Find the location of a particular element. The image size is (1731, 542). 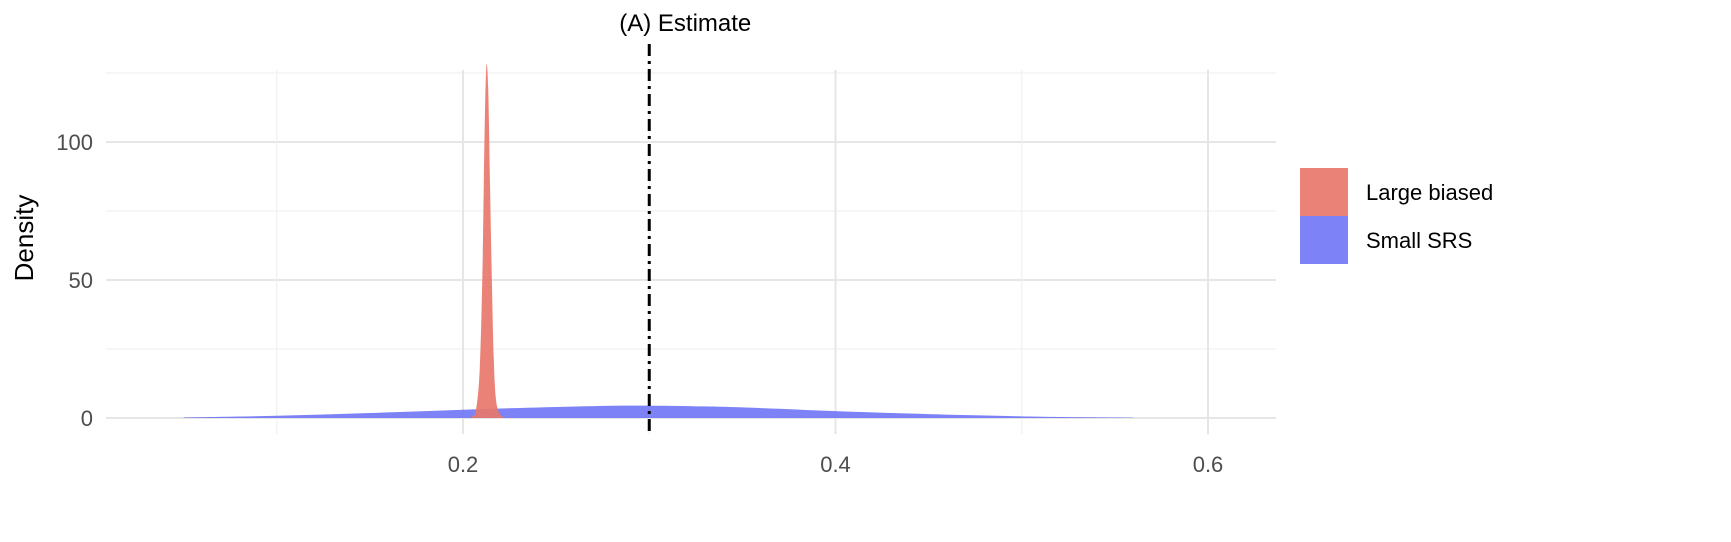

reference-annotation: (A) Estimate is located at coordinates (685, 23).